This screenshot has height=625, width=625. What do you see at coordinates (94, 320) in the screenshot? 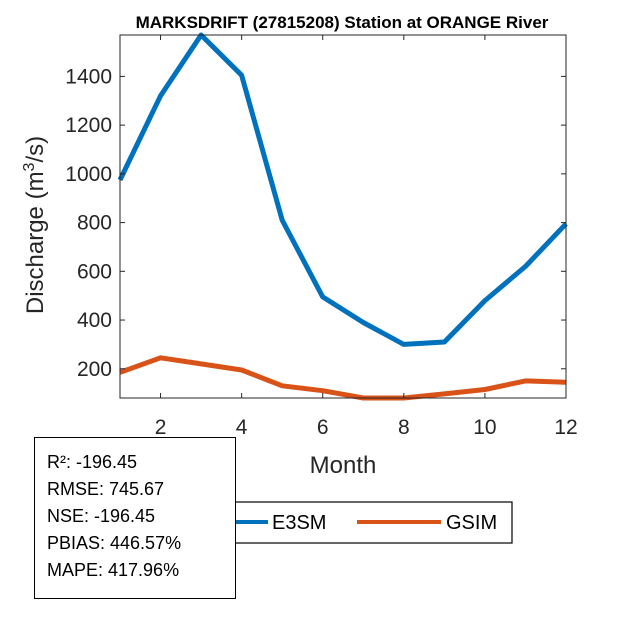
I see `y-tick-label: 400` at bounding box center [94, 320].